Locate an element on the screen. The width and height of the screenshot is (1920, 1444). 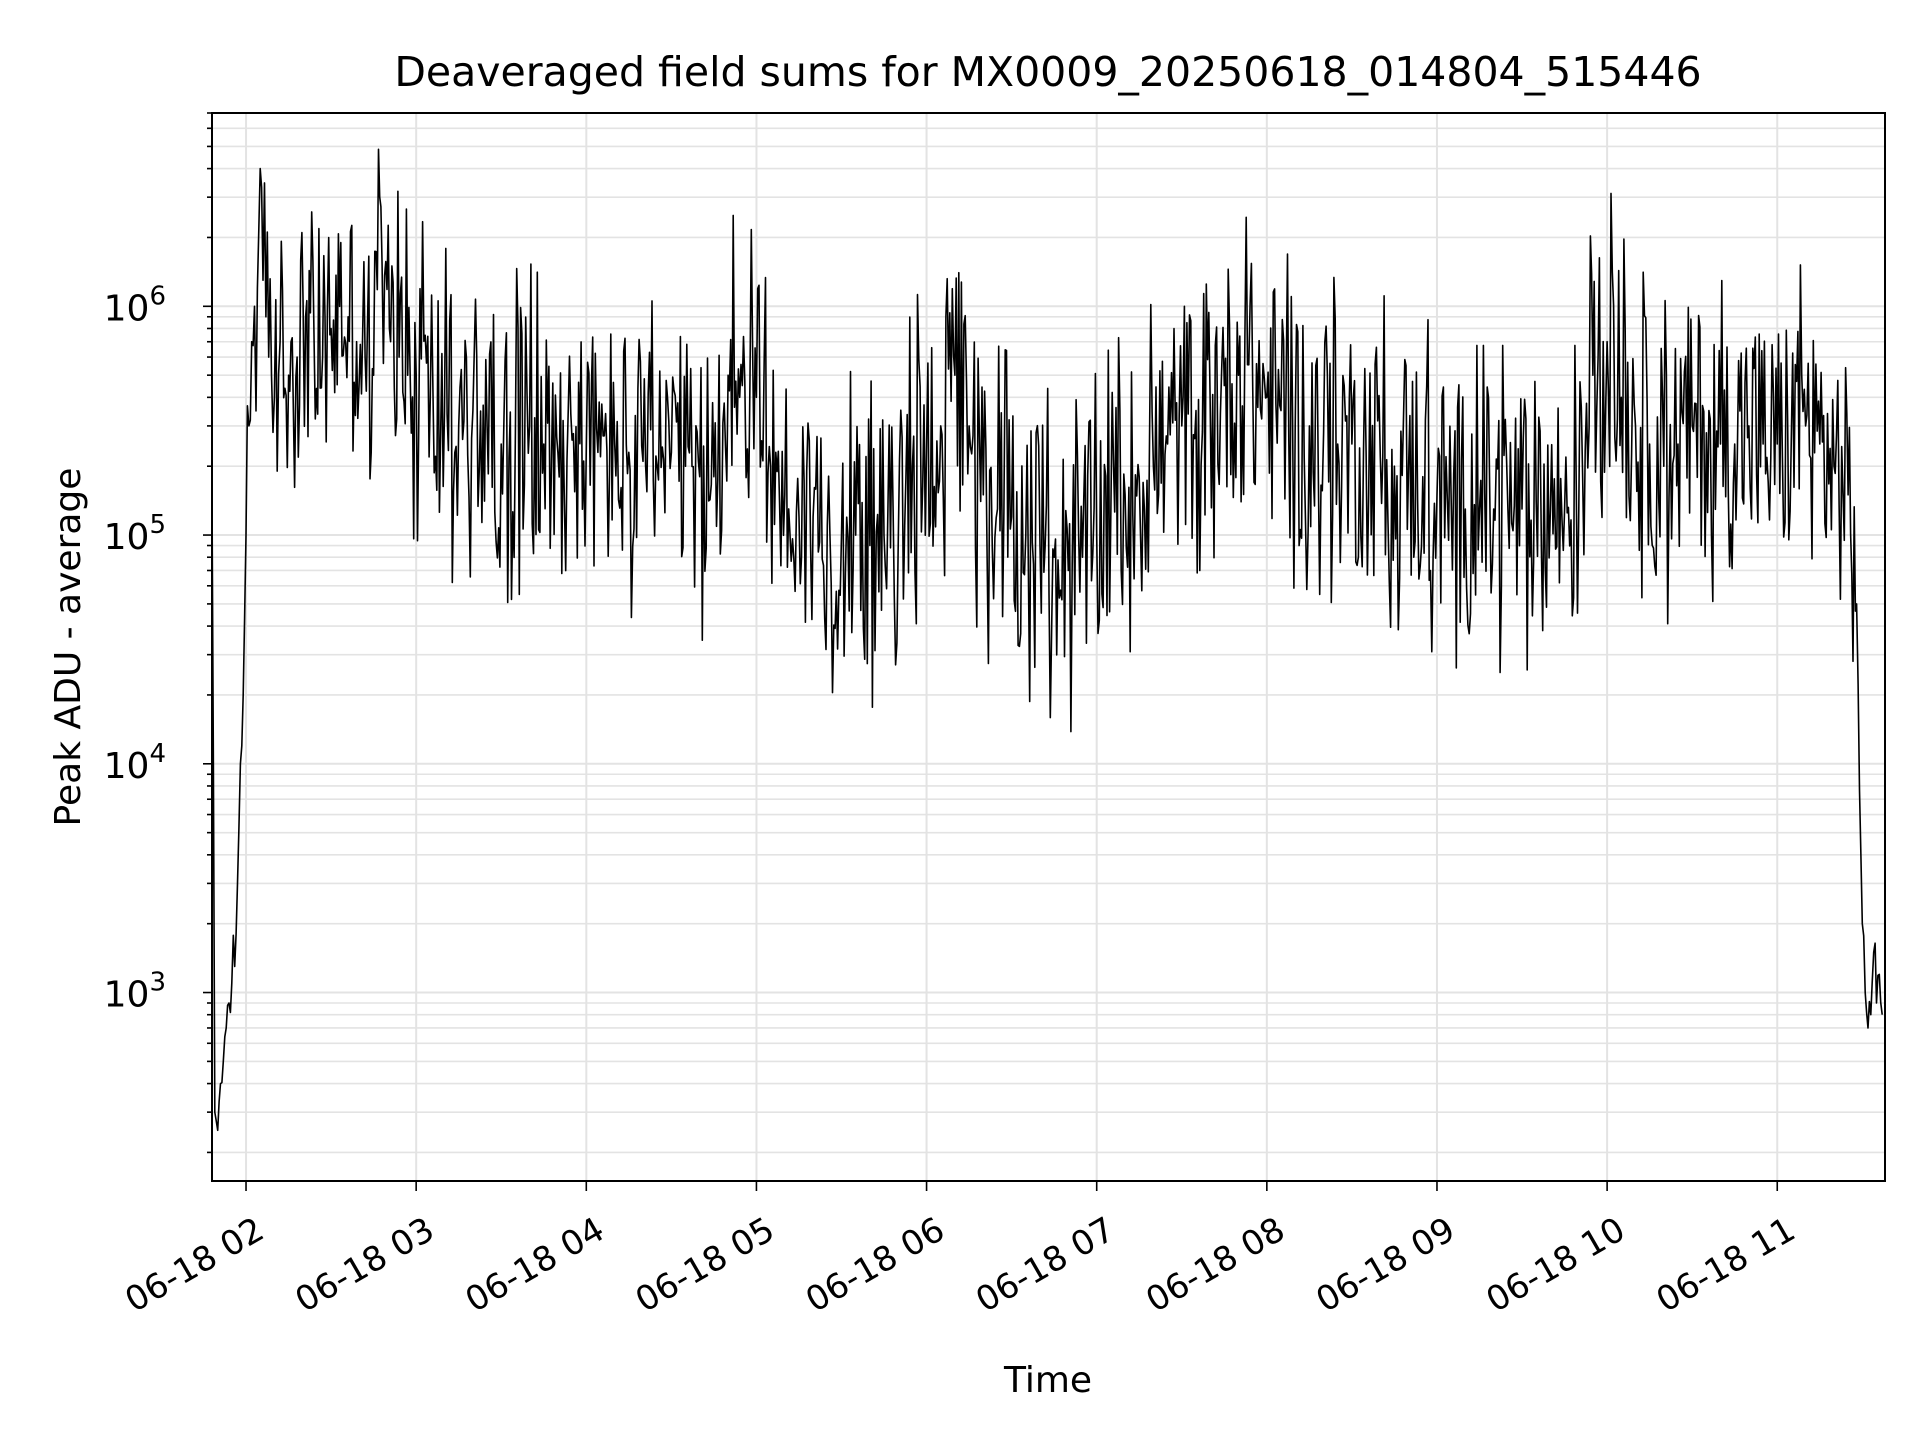
y-tick-label: 10⁶ is located at coordinates (135, 305).